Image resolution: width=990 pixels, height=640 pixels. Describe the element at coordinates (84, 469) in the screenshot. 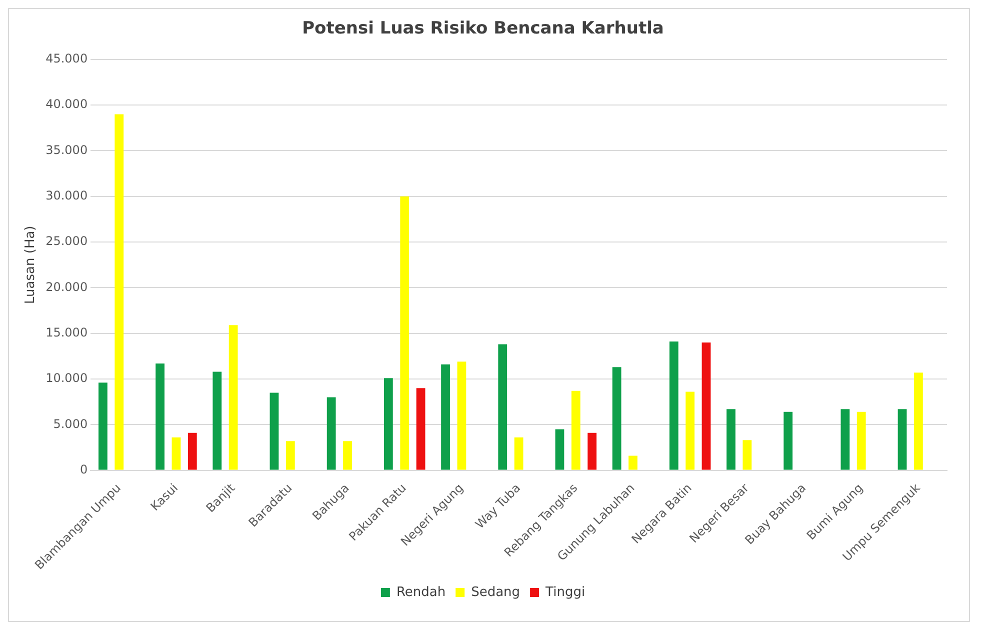

I see `y-tick-label: 0` at that location.